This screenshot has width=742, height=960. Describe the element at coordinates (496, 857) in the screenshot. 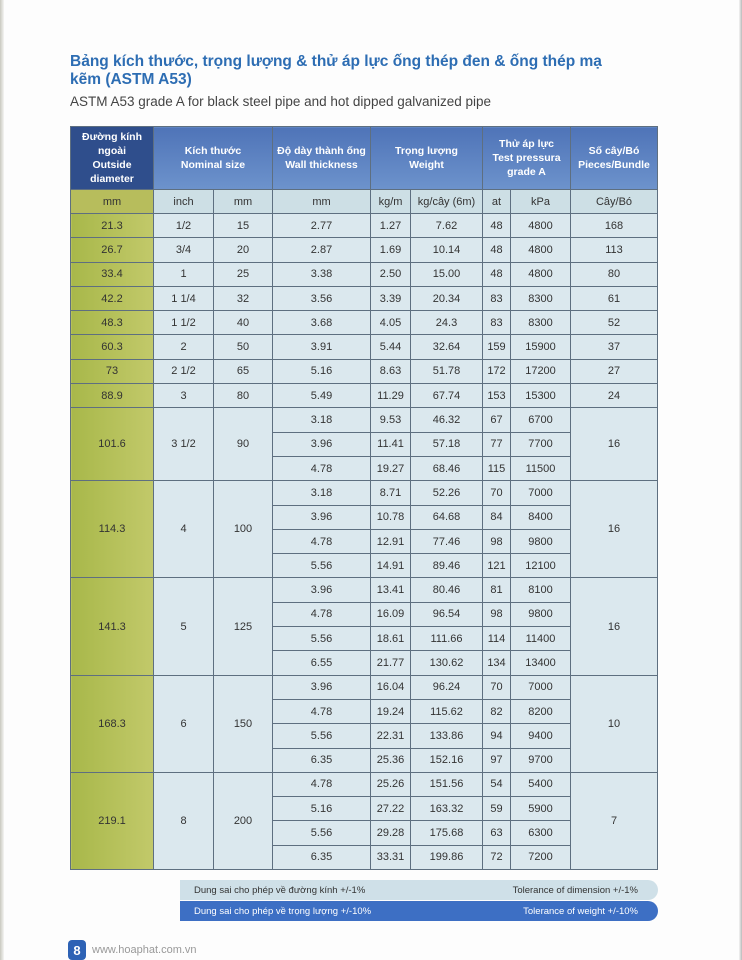

I see `pressure-at-cell: 72` at that location.